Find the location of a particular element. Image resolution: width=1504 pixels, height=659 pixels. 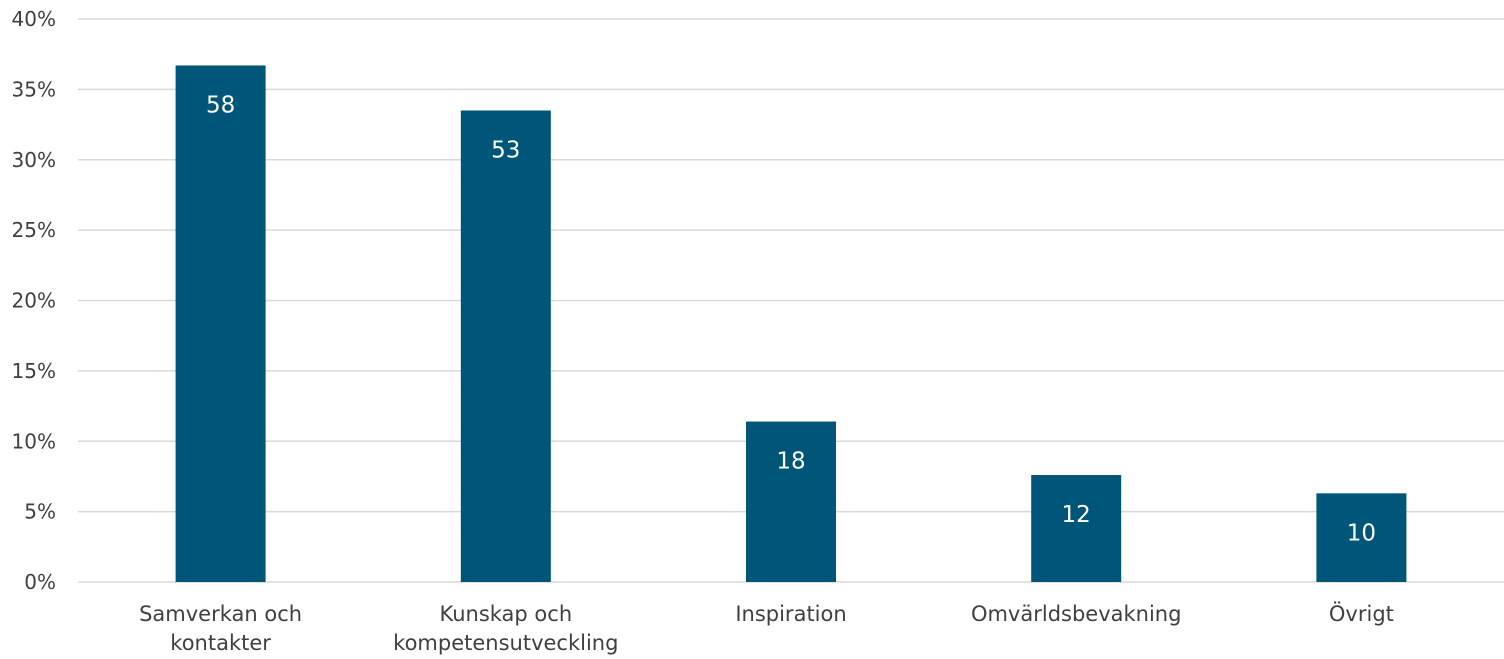

y-tick-label: 15% is located at coordinates (34, 371).